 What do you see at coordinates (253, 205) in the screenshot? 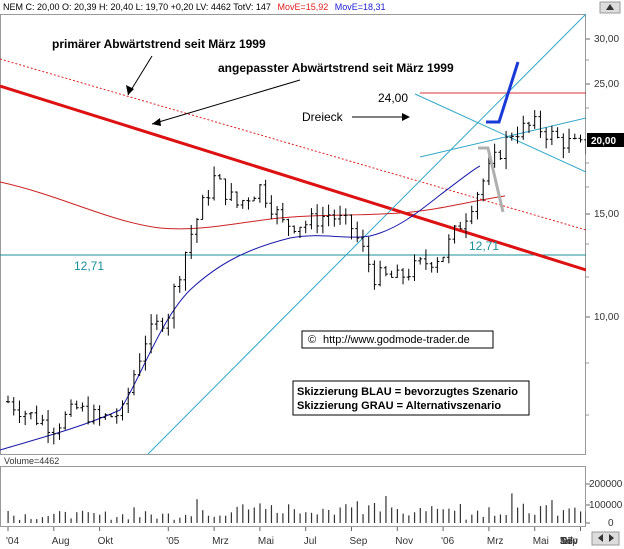
I see `ema-long-line` at bounding box center [253, 205].